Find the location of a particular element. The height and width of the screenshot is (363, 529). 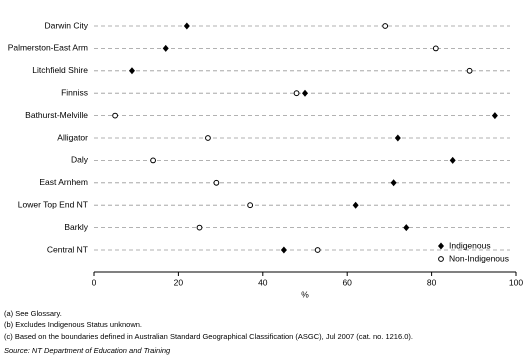

x-tick-label: 20 is located at coordinates (179, 282).